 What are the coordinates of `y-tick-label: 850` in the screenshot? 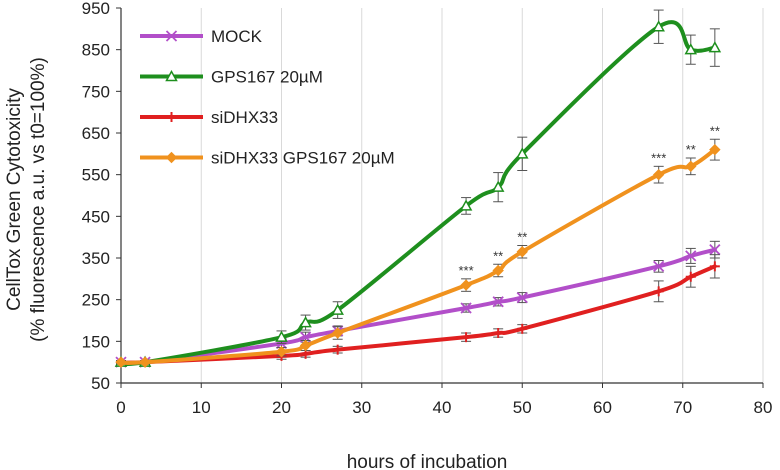 It's located at (96, 50).